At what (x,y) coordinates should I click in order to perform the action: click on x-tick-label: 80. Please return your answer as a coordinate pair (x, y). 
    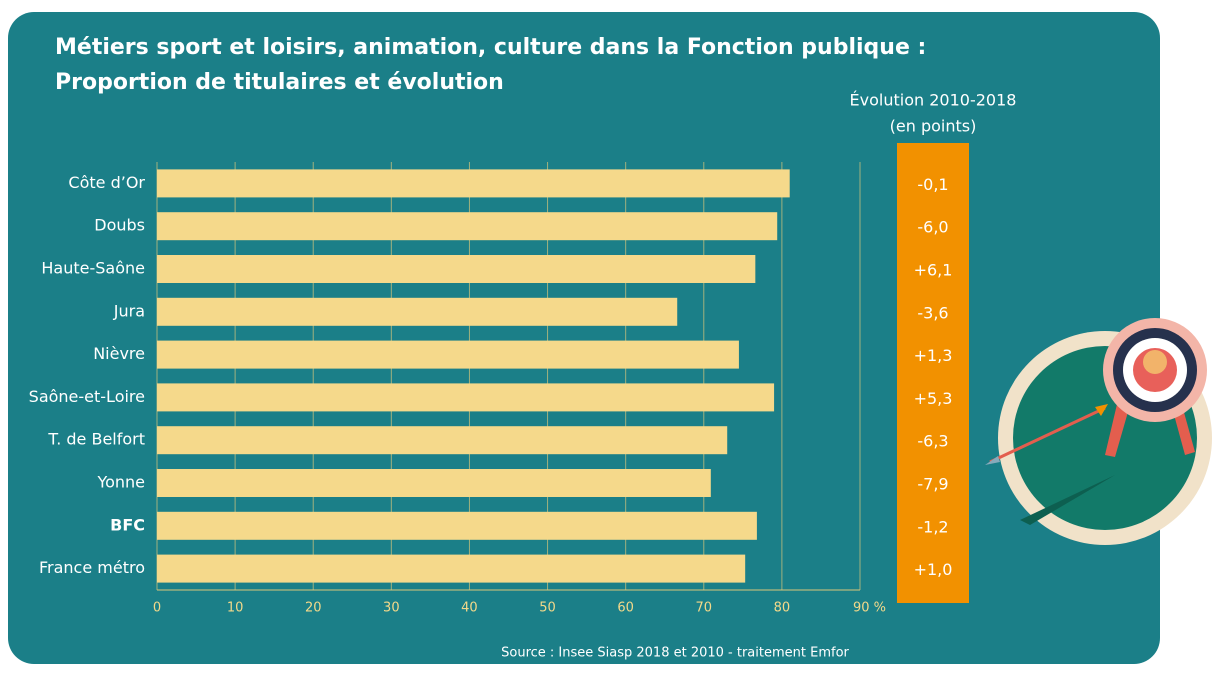
    Looking at the image, I should click on (782, 608).